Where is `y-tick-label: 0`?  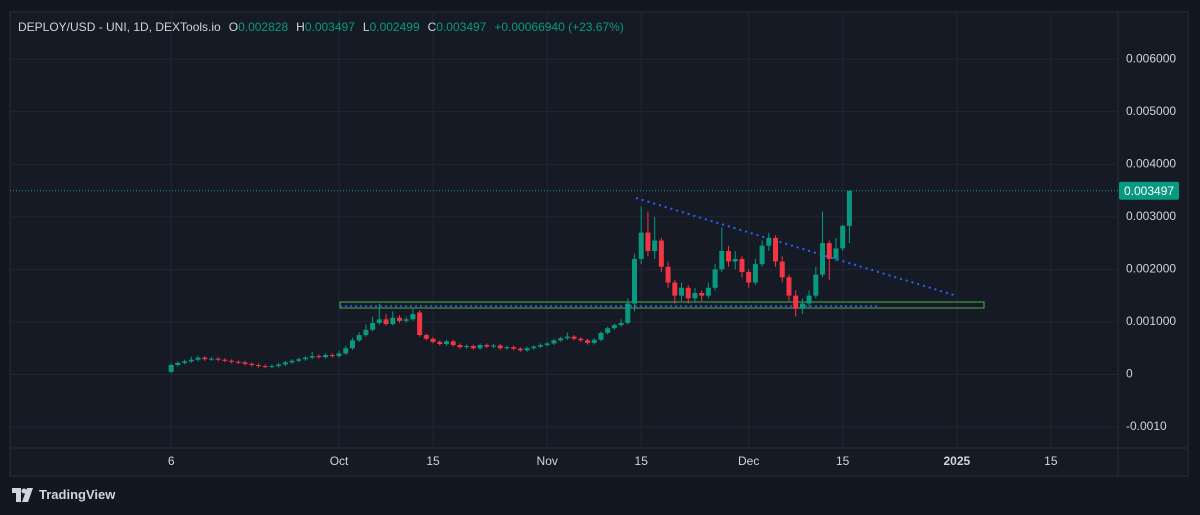
y-tick-label: 0 is located at coordinates (1129, 374).